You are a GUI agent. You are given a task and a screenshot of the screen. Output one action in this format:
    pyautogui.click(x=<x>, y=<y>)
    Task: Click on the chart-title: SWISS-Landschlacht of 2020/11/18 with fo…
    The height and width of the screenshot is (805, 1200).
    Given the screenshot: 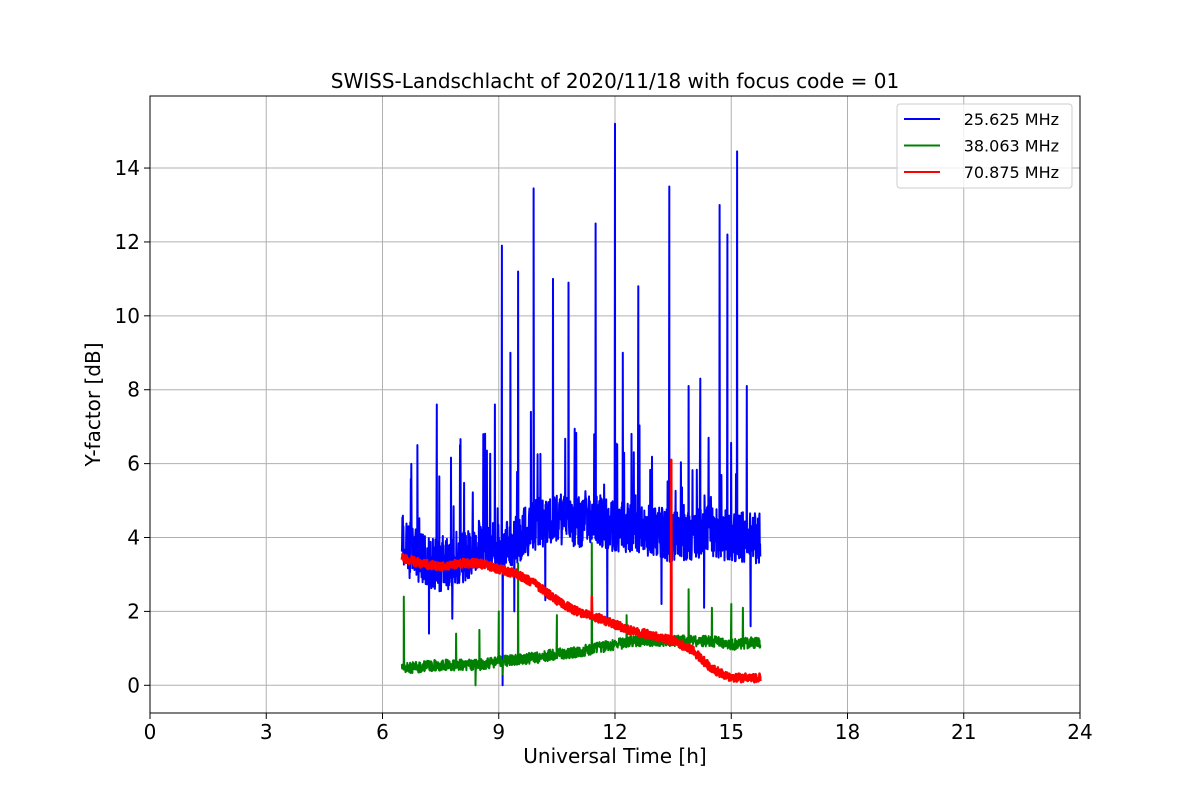 What is the action you would take?
    pyautogui.click(x=615, y=81)
    